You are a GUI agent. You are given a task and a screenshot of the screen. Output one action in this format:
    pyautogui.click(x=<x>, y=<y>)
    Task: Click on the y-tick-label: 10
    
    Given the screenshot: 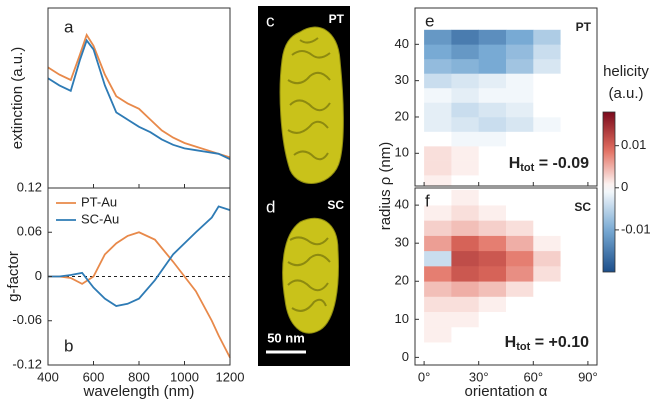 What is the action you would take?
    pyautogui.click(x=402, y=152)
    